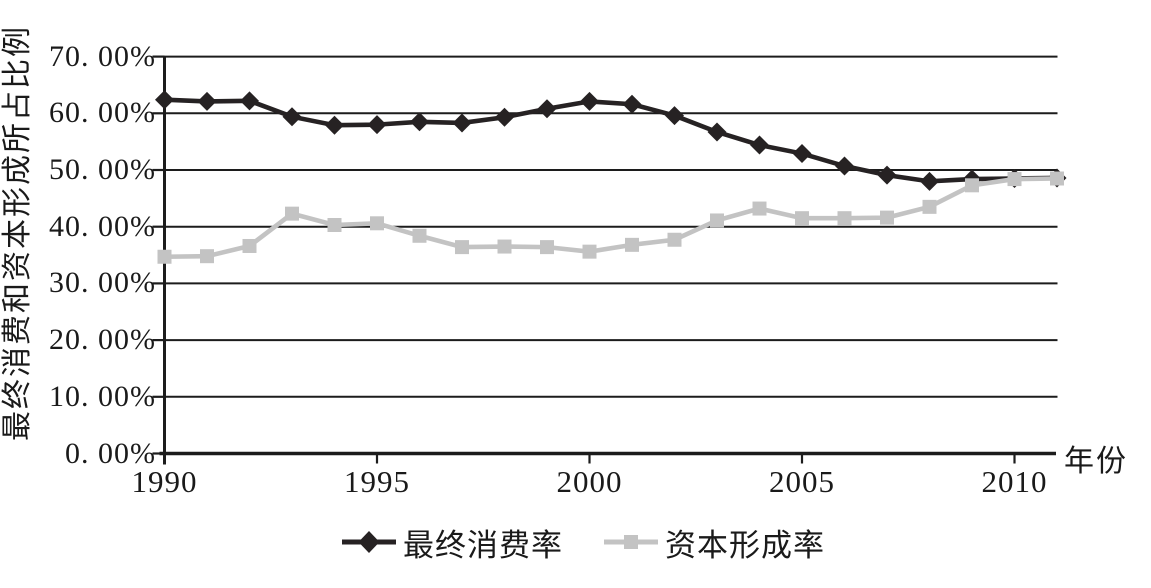 This screenshot has height=588, width=1151. What do you see at coordinates (102, 226) in the screenshot?
I see `y-axis-tick-label: 40. 00%` at bounding box center [102, 226].